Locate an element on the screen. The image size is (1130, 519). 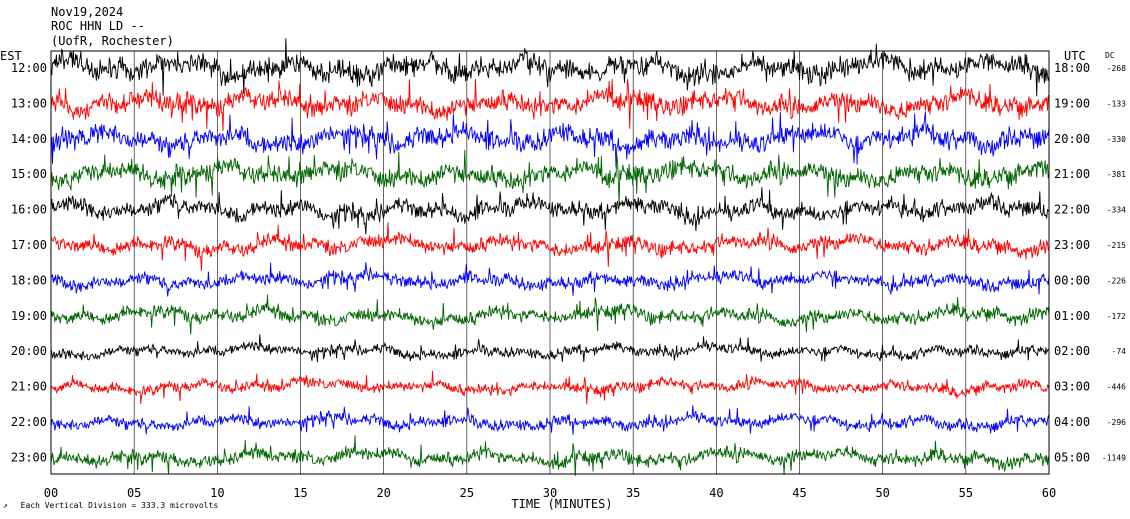
dc-offset-label: -215 is located at coordinates (1116, 245).